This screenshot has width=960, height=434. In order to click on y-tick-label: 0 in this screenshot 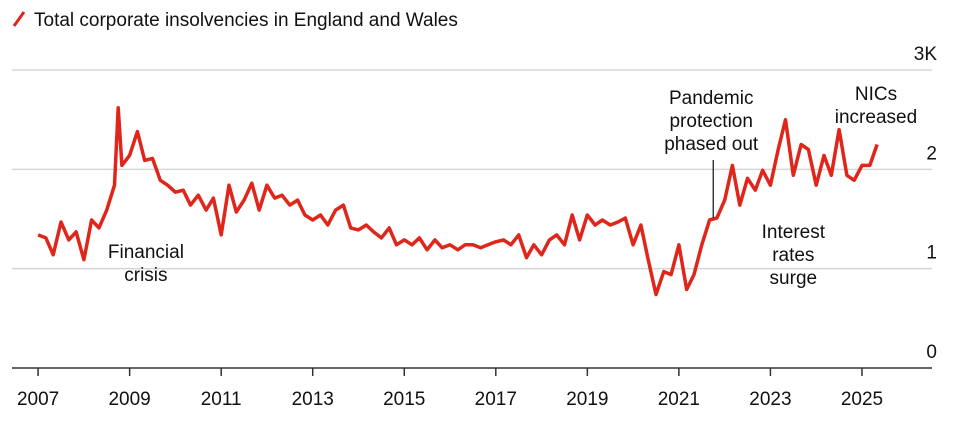, I will do `click(931, 352)`.